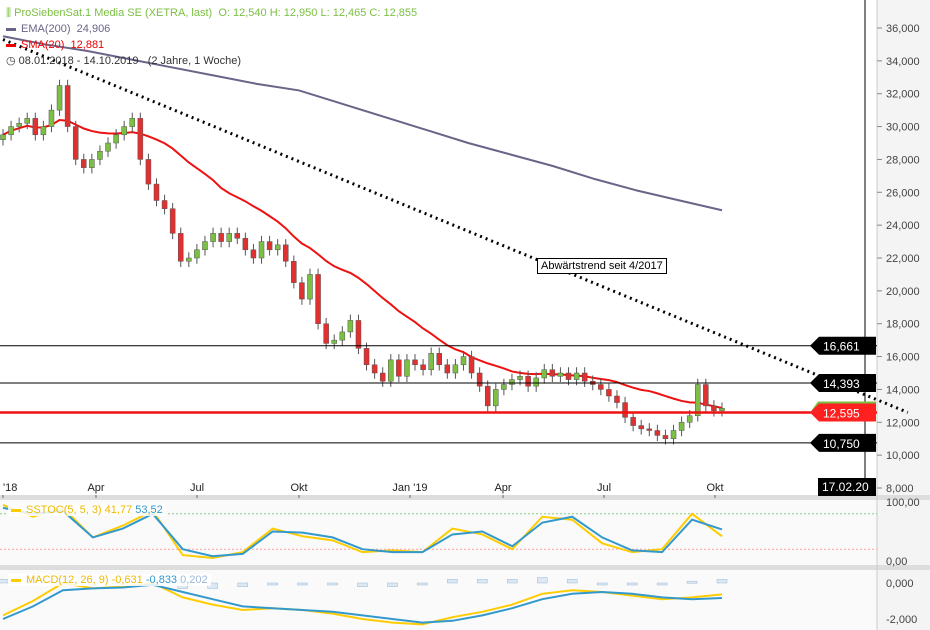 This screenshot has height=630, width=930. I want to click on x-tick-label: Jul, so click(604, 488).